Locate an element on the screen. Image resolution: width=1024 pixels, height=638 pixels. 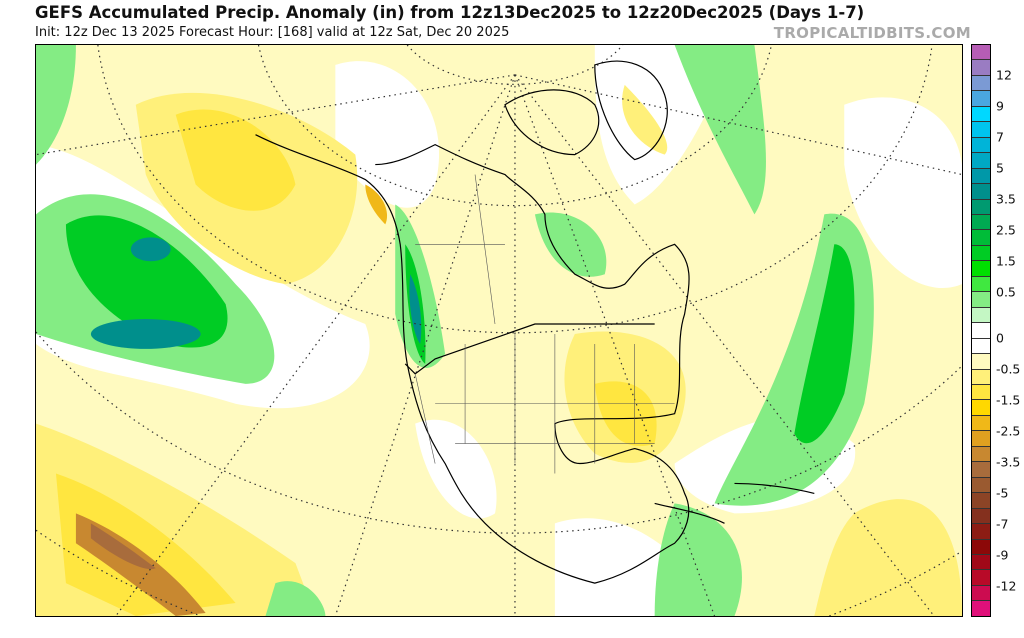
colorbar-label: -2.5 is located at coordinates (1008, 431).